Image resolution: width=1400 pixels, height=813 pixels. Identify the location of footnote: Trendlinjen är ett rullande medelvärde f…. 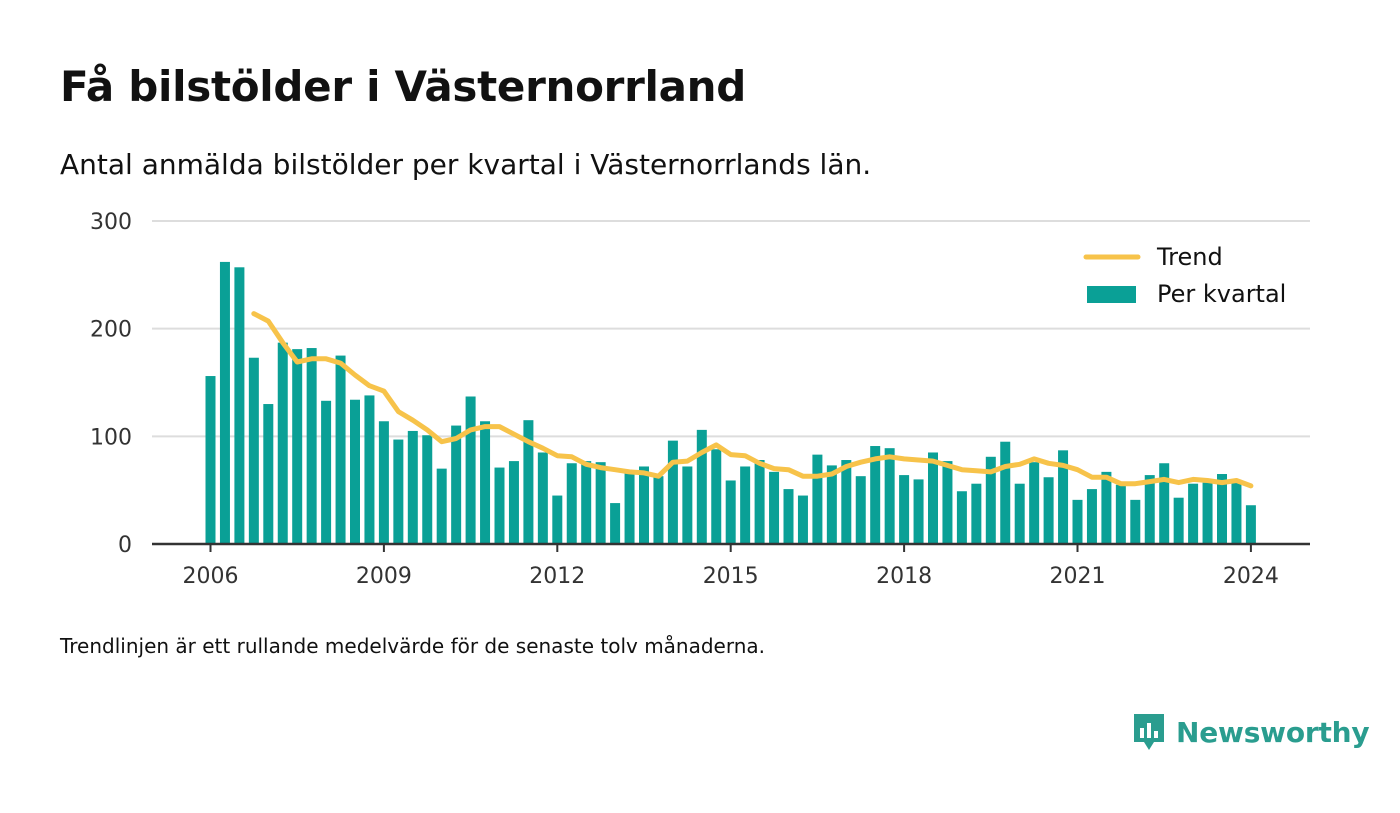
(413, 646).